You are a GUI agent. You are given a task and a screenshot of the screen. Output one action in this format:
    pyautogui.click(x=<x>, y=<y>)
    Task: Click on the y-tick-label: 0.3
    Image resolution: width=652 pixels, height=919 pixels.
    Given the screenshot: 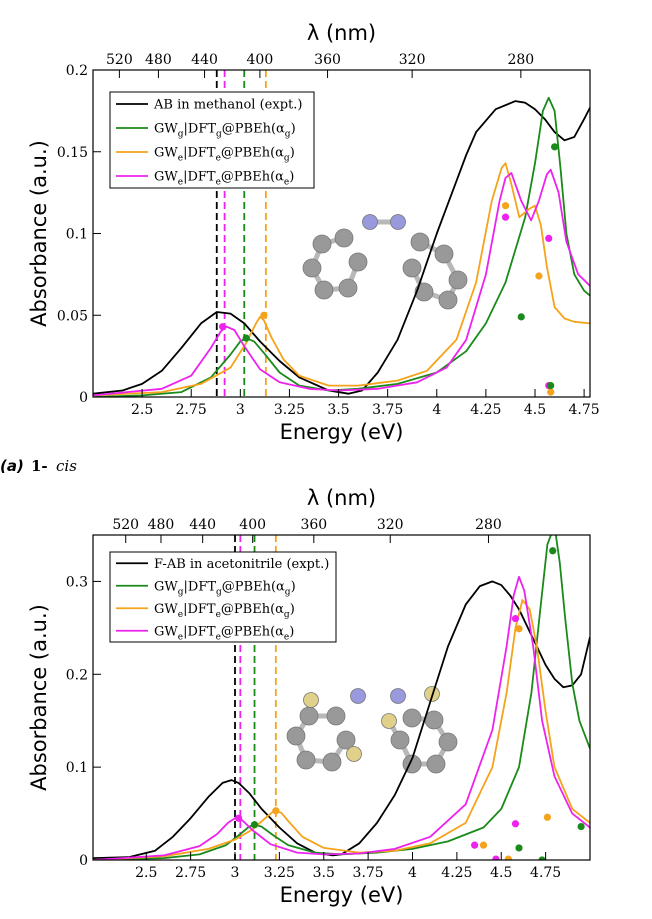 What is the action you would take?
    pyautogui.click(x=77, y=582)
    